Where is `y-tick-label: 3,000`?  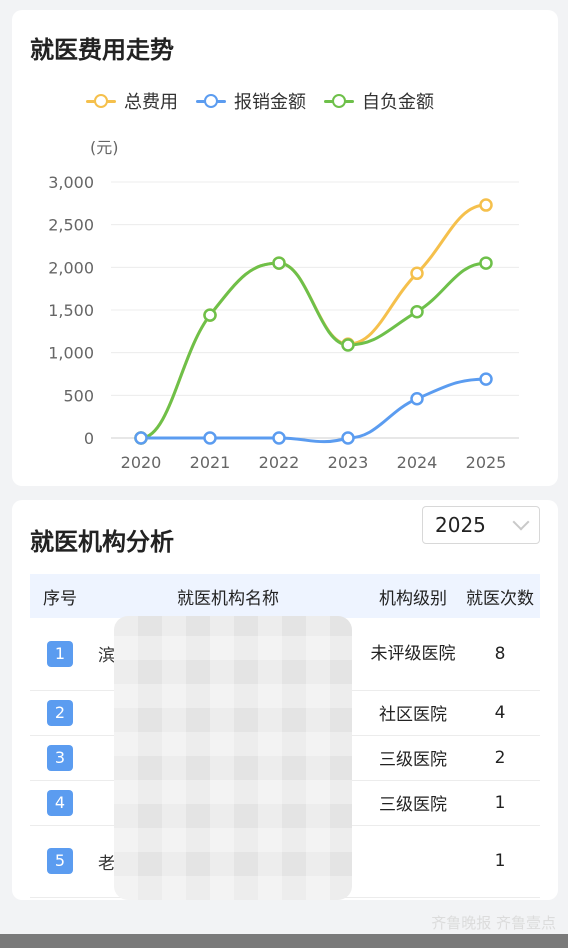
y-tick-label: 3,000 is located at coordinates (71, 182).